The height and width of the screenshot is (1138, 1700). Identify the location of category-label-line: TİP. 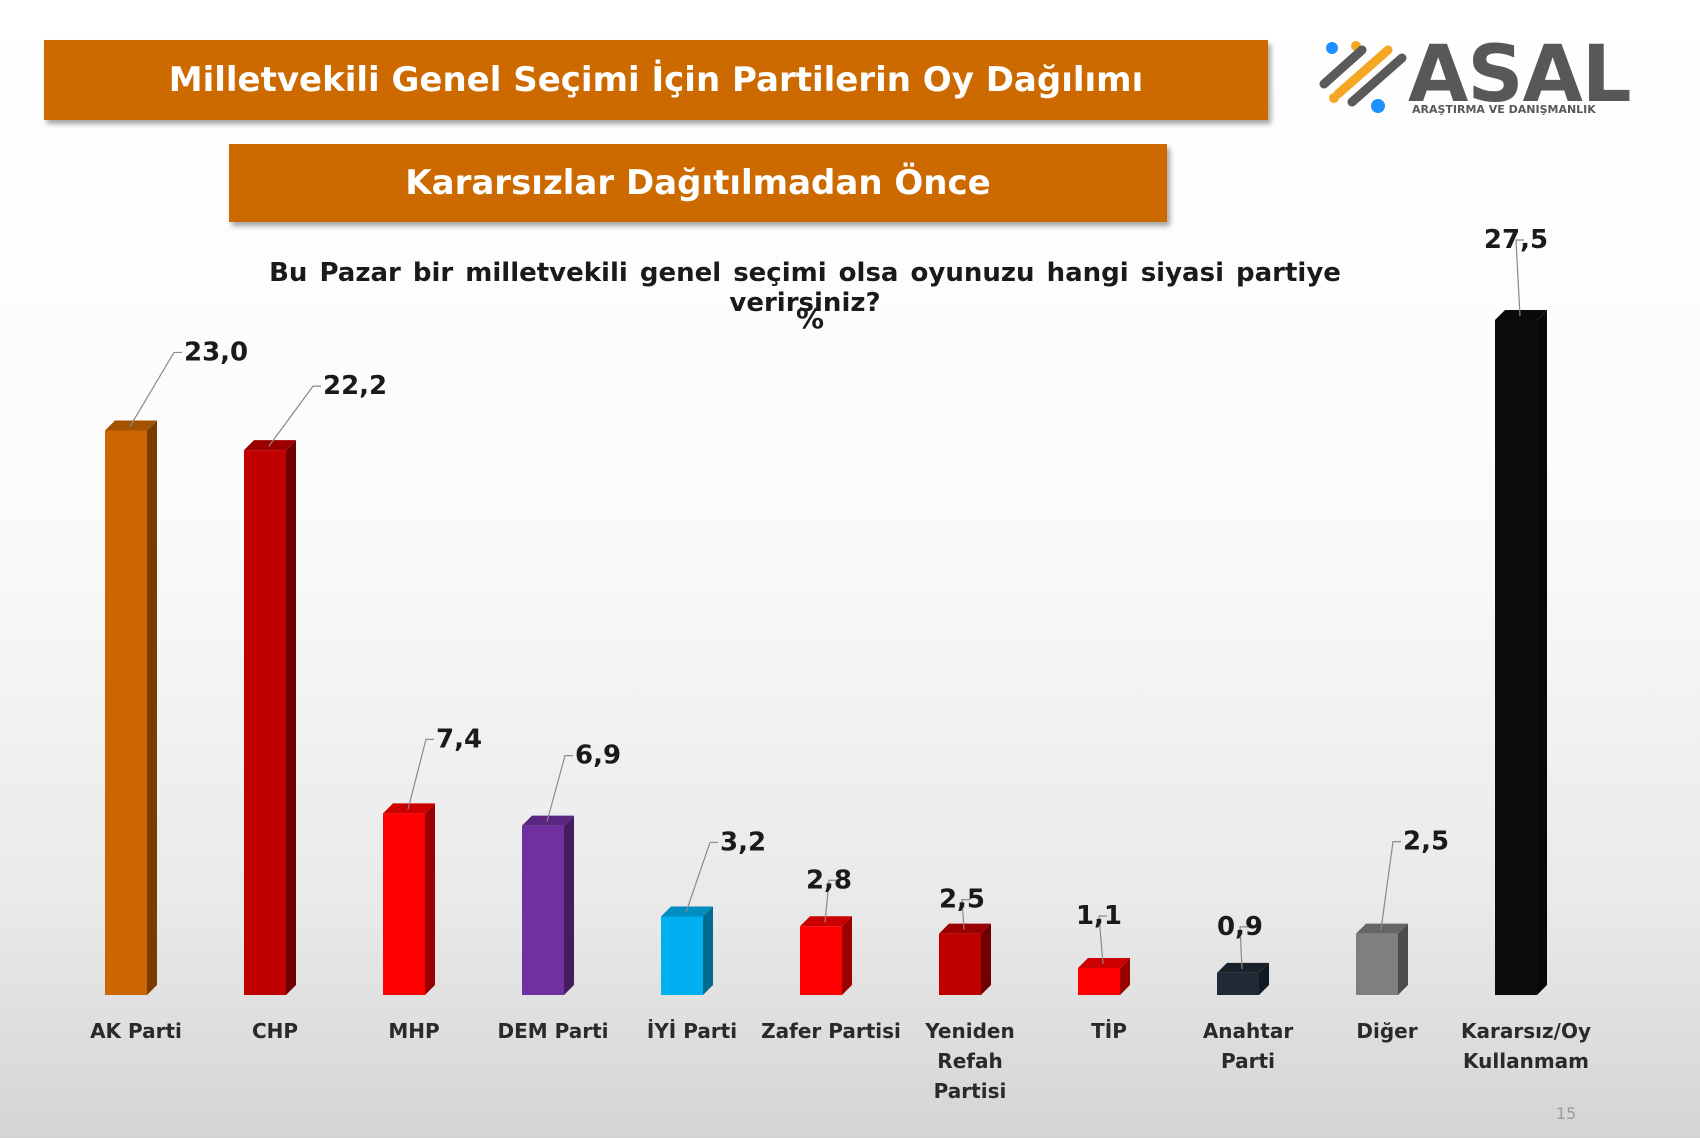
(1109, 1031).